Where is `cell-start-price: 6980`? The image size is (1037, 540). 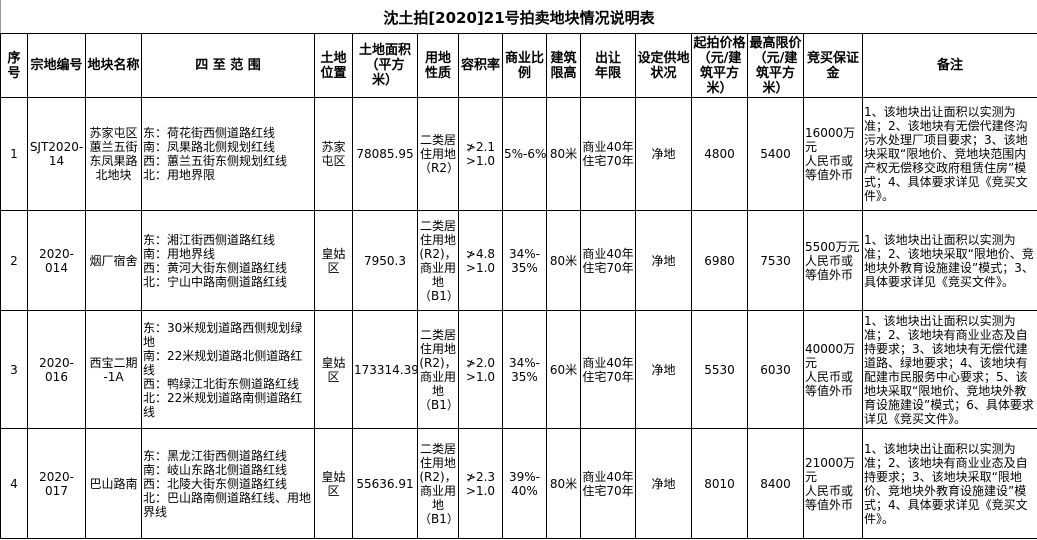
cell-start-price: 6980 is located at coordinates (719, 260).